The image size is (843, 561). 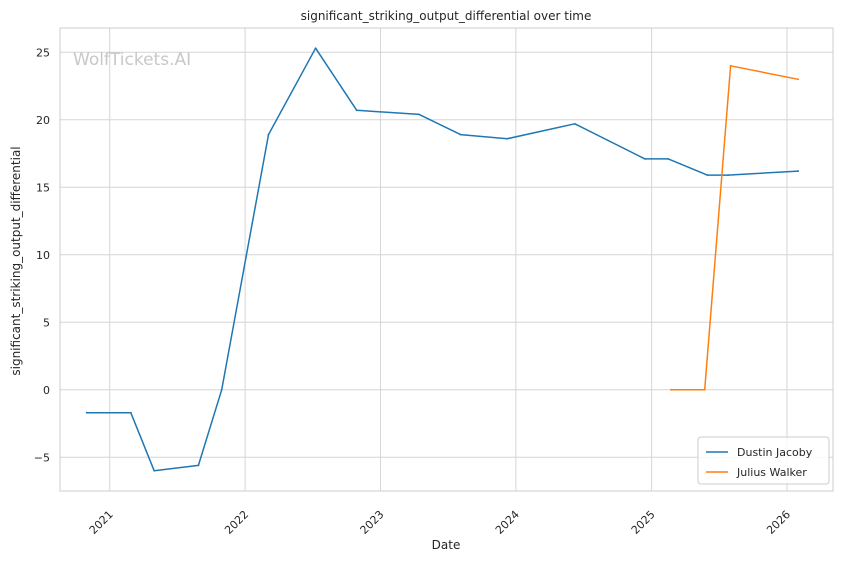 I want to click on y-axis-label: significant_striking_output_differential, so click(x=16, y=260).